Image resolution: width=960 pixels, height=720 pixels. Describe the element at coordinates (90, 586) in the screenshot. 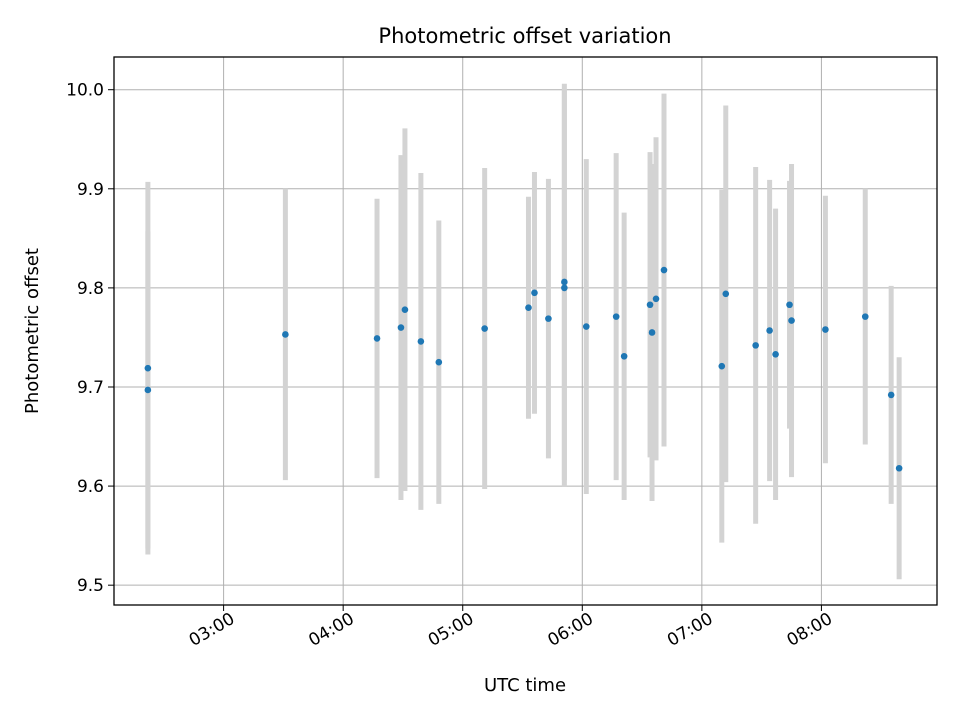

I see `y-tick-label: 9.5` at that location.